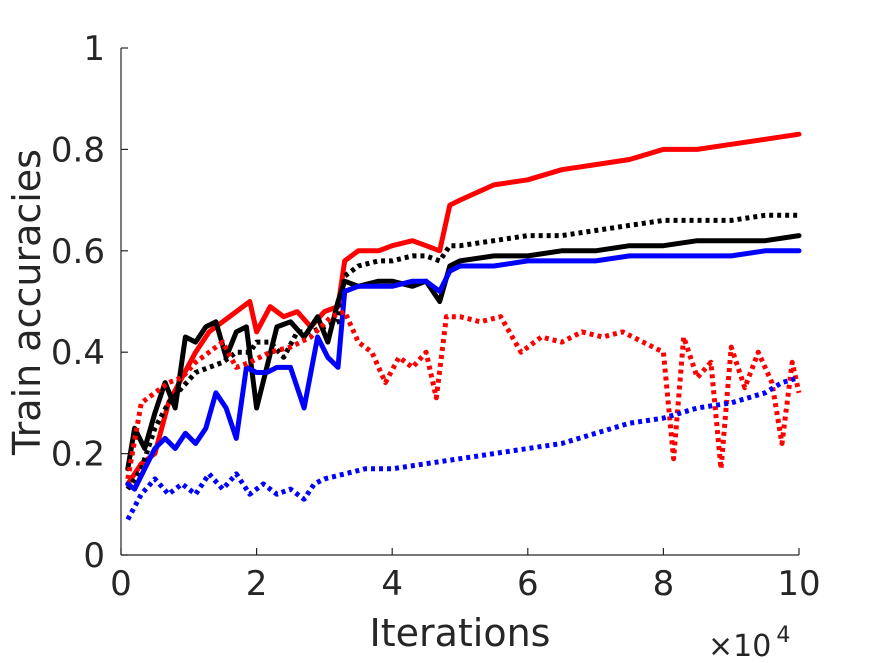 This screenshot has height=663, width=884. What do you see at coordinates (27, 302) in the screenshot?
I see `y-axis-label: Train accuracies` at bounding box center [27, 302].